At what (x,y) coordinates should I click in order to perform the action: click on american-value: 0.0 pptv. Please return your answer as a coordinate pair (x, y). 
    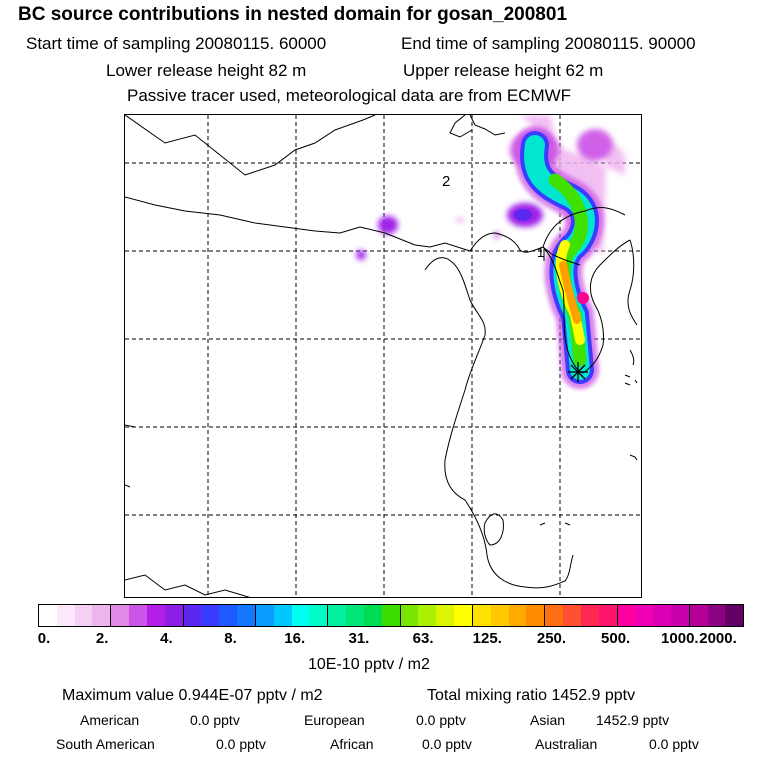
    Looking at the image, I should click on (215, 720).